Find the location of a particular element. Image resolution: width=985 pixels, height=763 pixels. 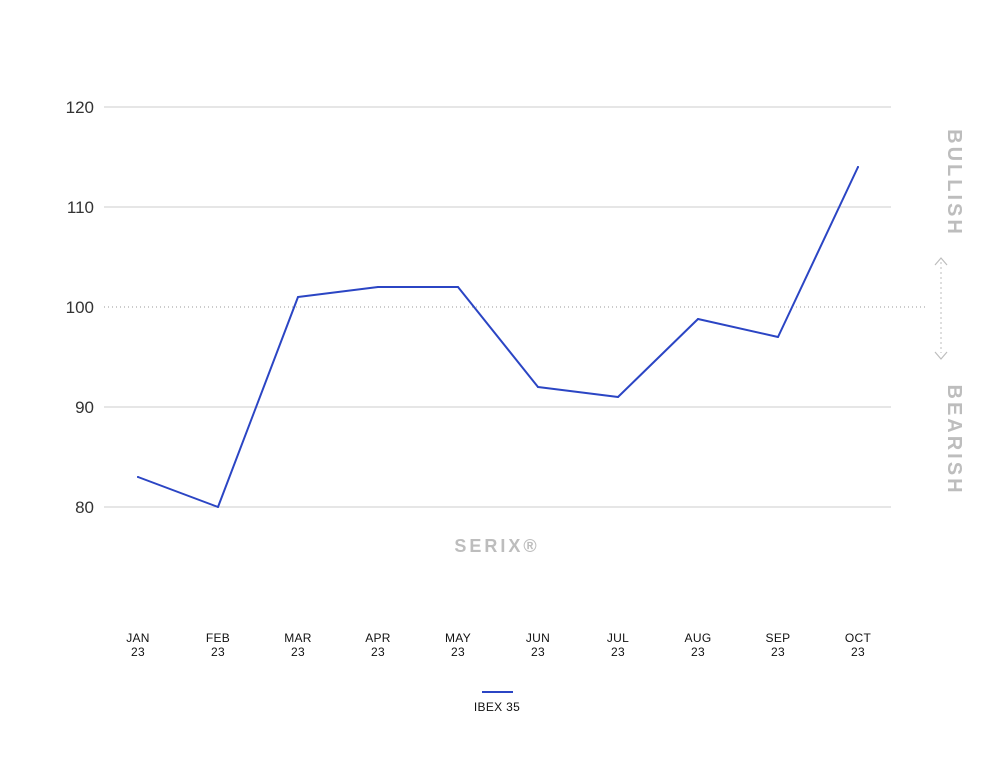

y-tick-label: 80 is located at coordinates (84, 507).